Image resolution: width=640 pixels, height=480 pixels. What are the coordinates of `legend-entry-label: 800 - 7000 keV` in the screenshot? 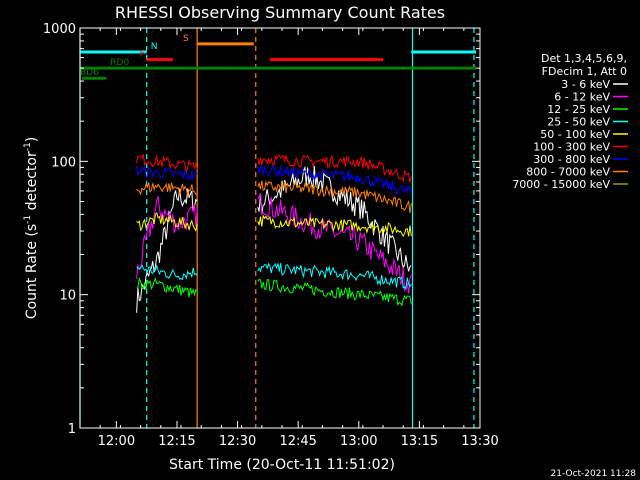 It's located at (568, 172).